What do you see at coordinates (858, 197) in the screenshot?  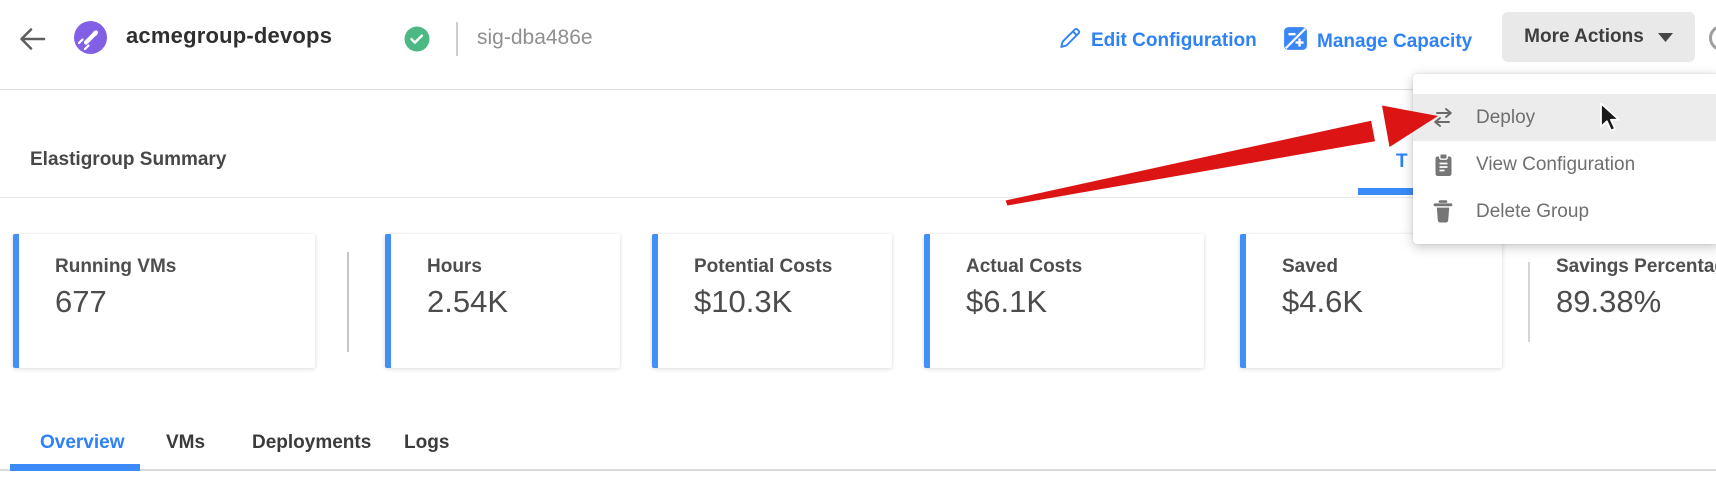 I see `section-divider` at bounding box center [858, 197].